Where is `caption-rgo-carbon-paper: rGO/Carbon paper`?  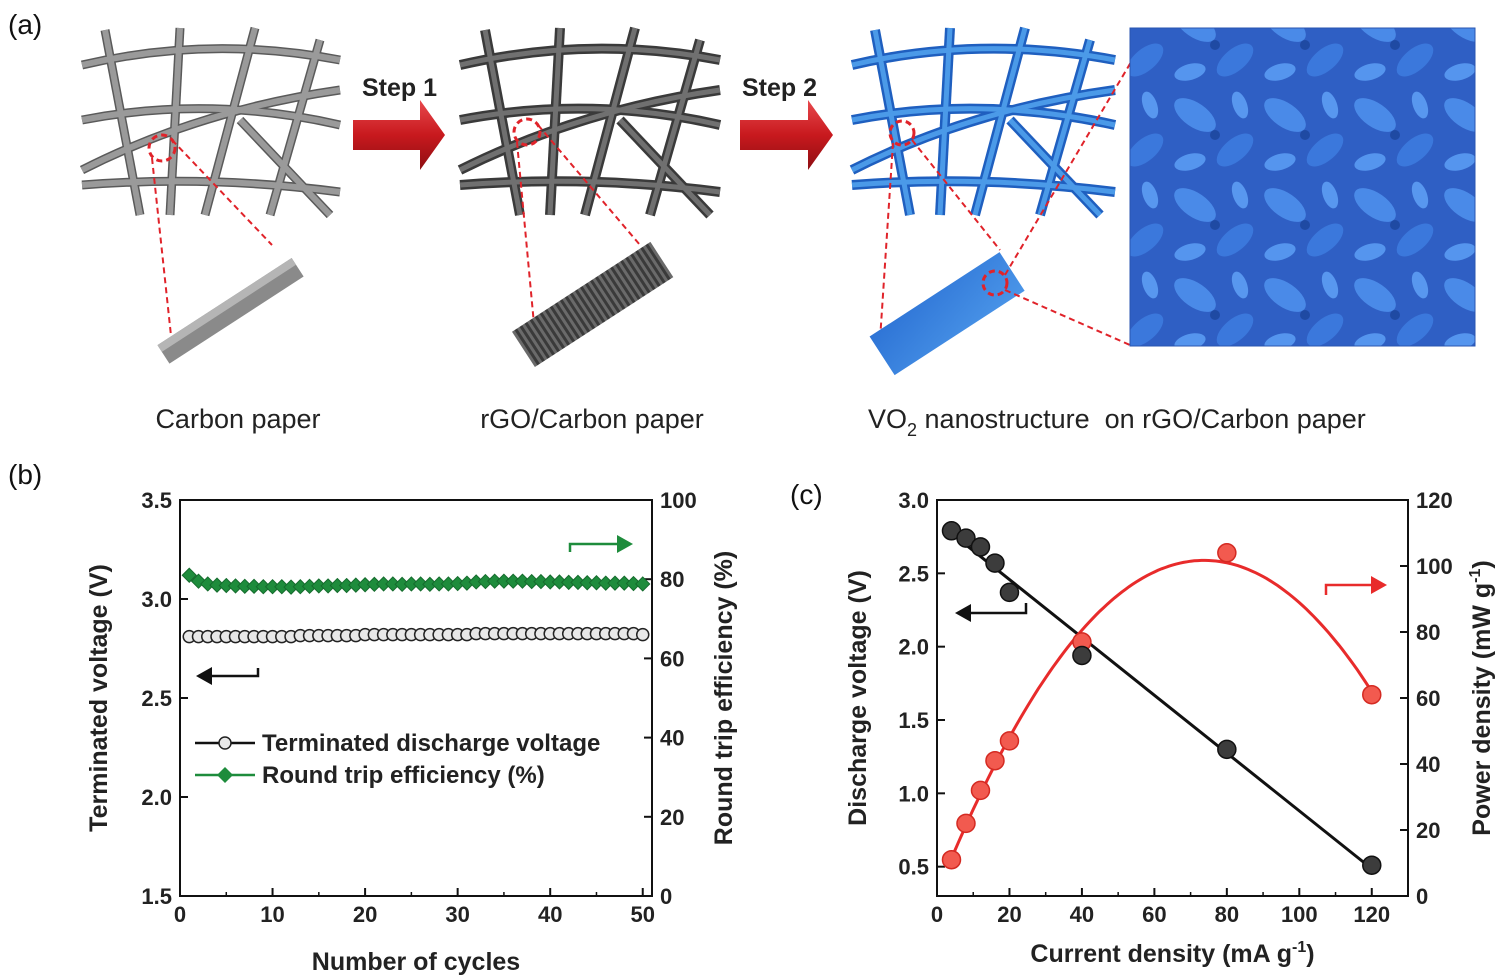
caption-rgo-carbon-paper: rGO/Carbon paper is located at coordinates (592, 419).